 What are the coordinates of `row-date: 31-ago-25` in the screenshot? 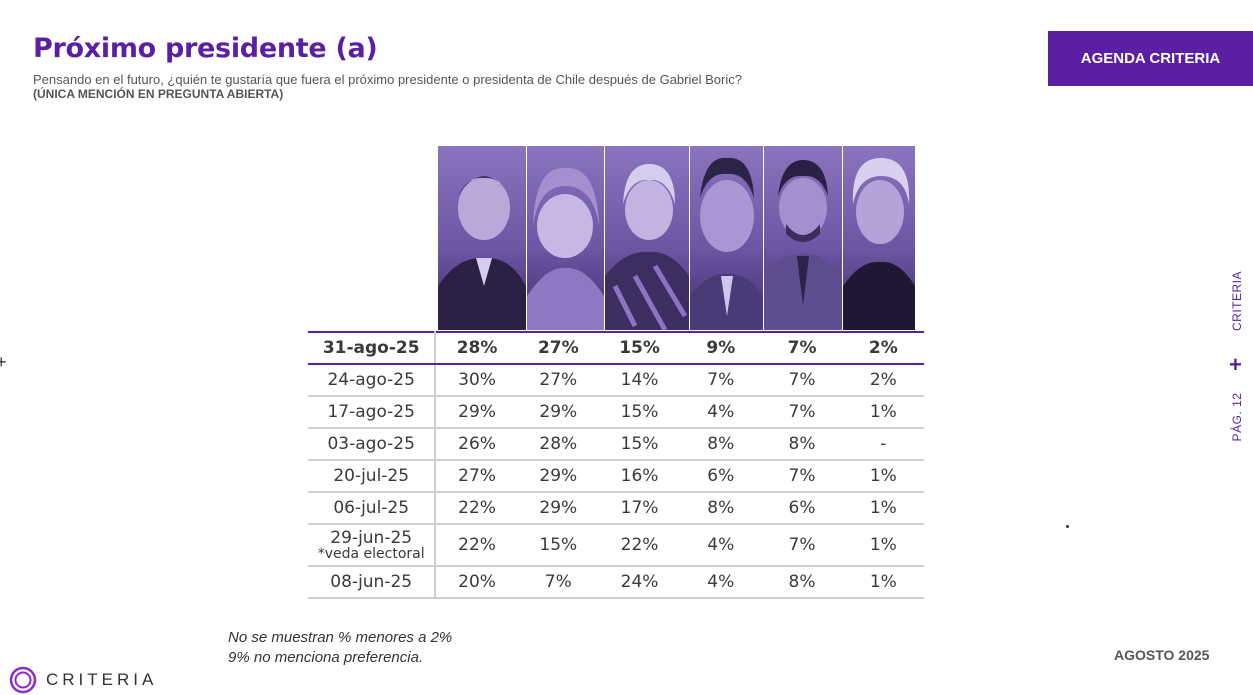 It's located at (372, 348).